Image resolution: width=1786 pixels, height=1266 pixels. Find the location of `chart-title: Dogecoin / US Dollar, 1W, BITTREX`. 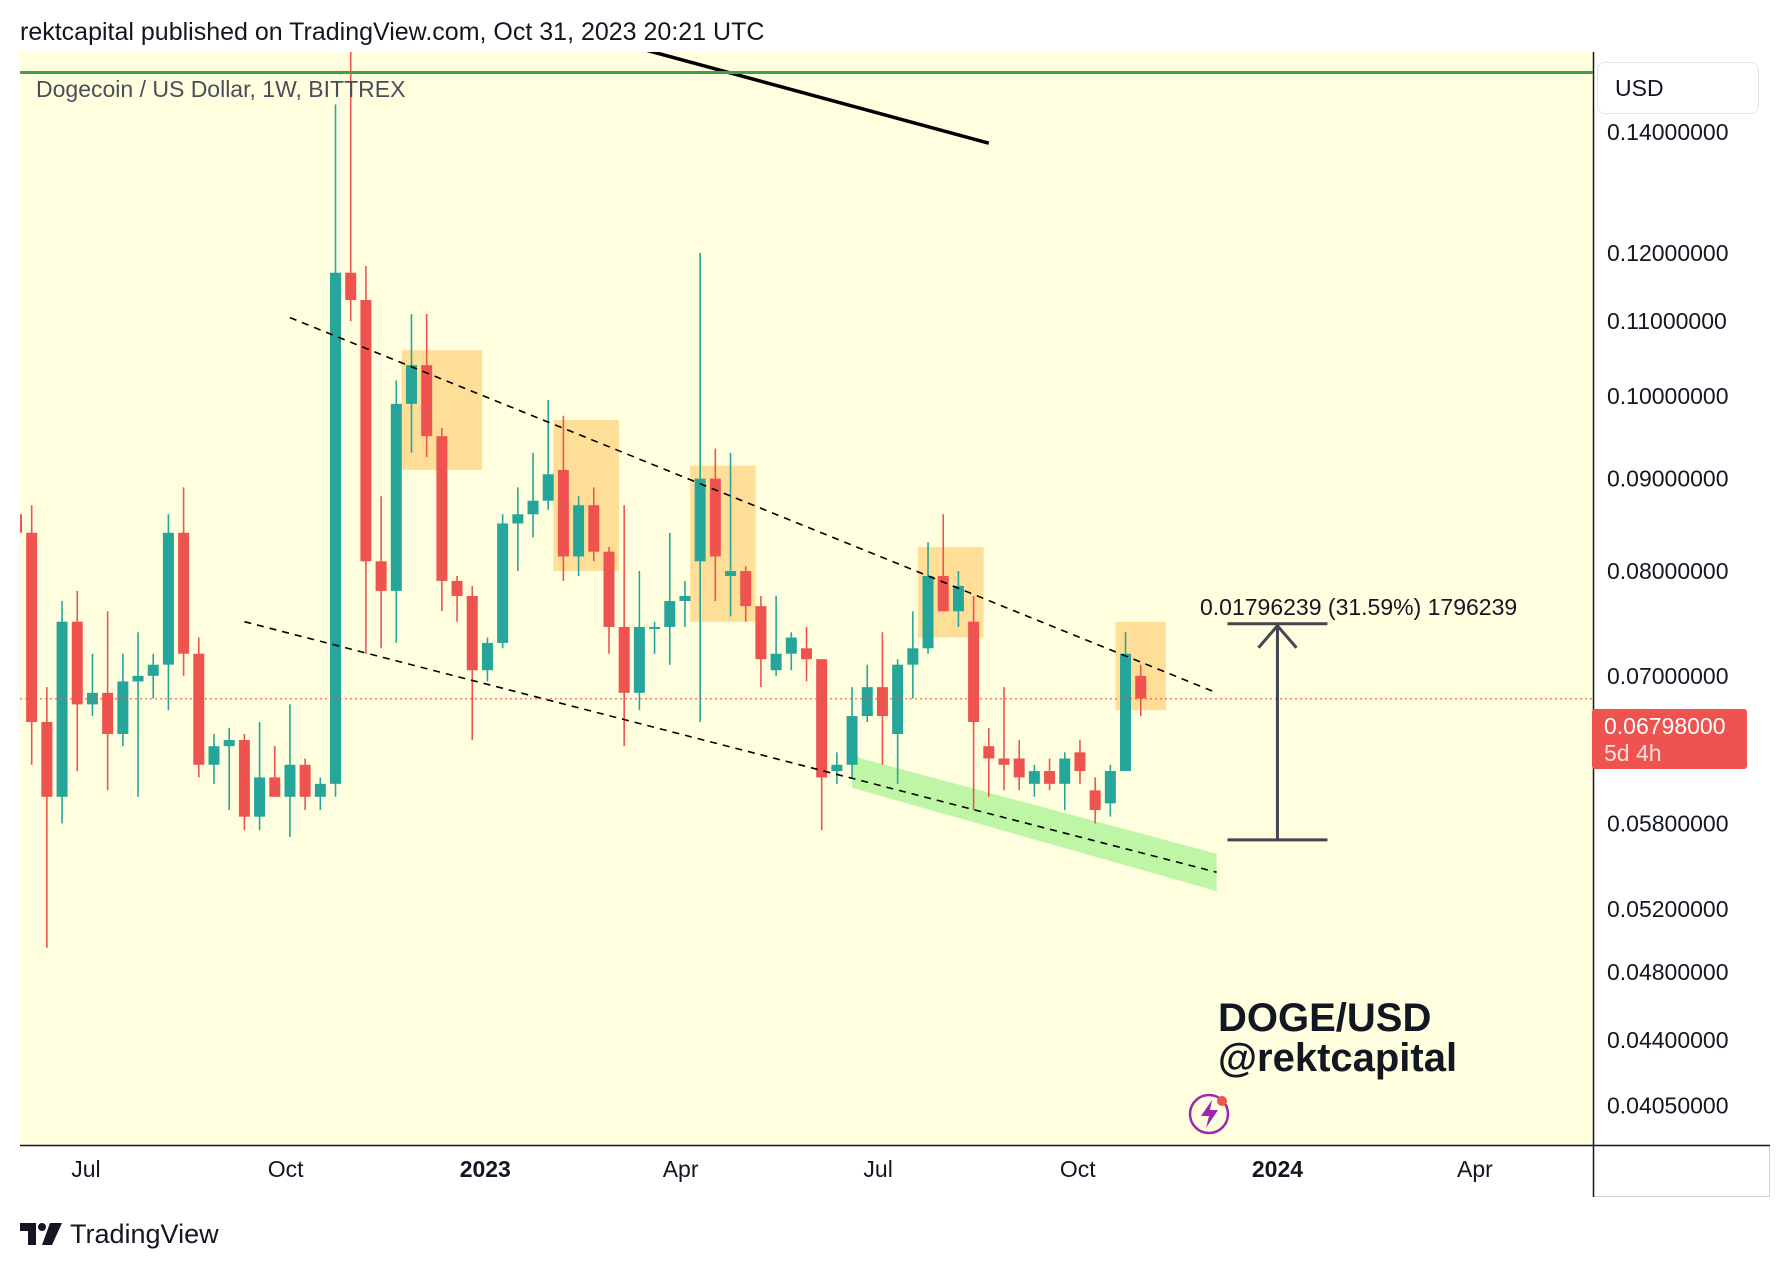

chart-title: Dogecoin / US Dollar, 1W, BITTREX is located at coordinates (221, 89).